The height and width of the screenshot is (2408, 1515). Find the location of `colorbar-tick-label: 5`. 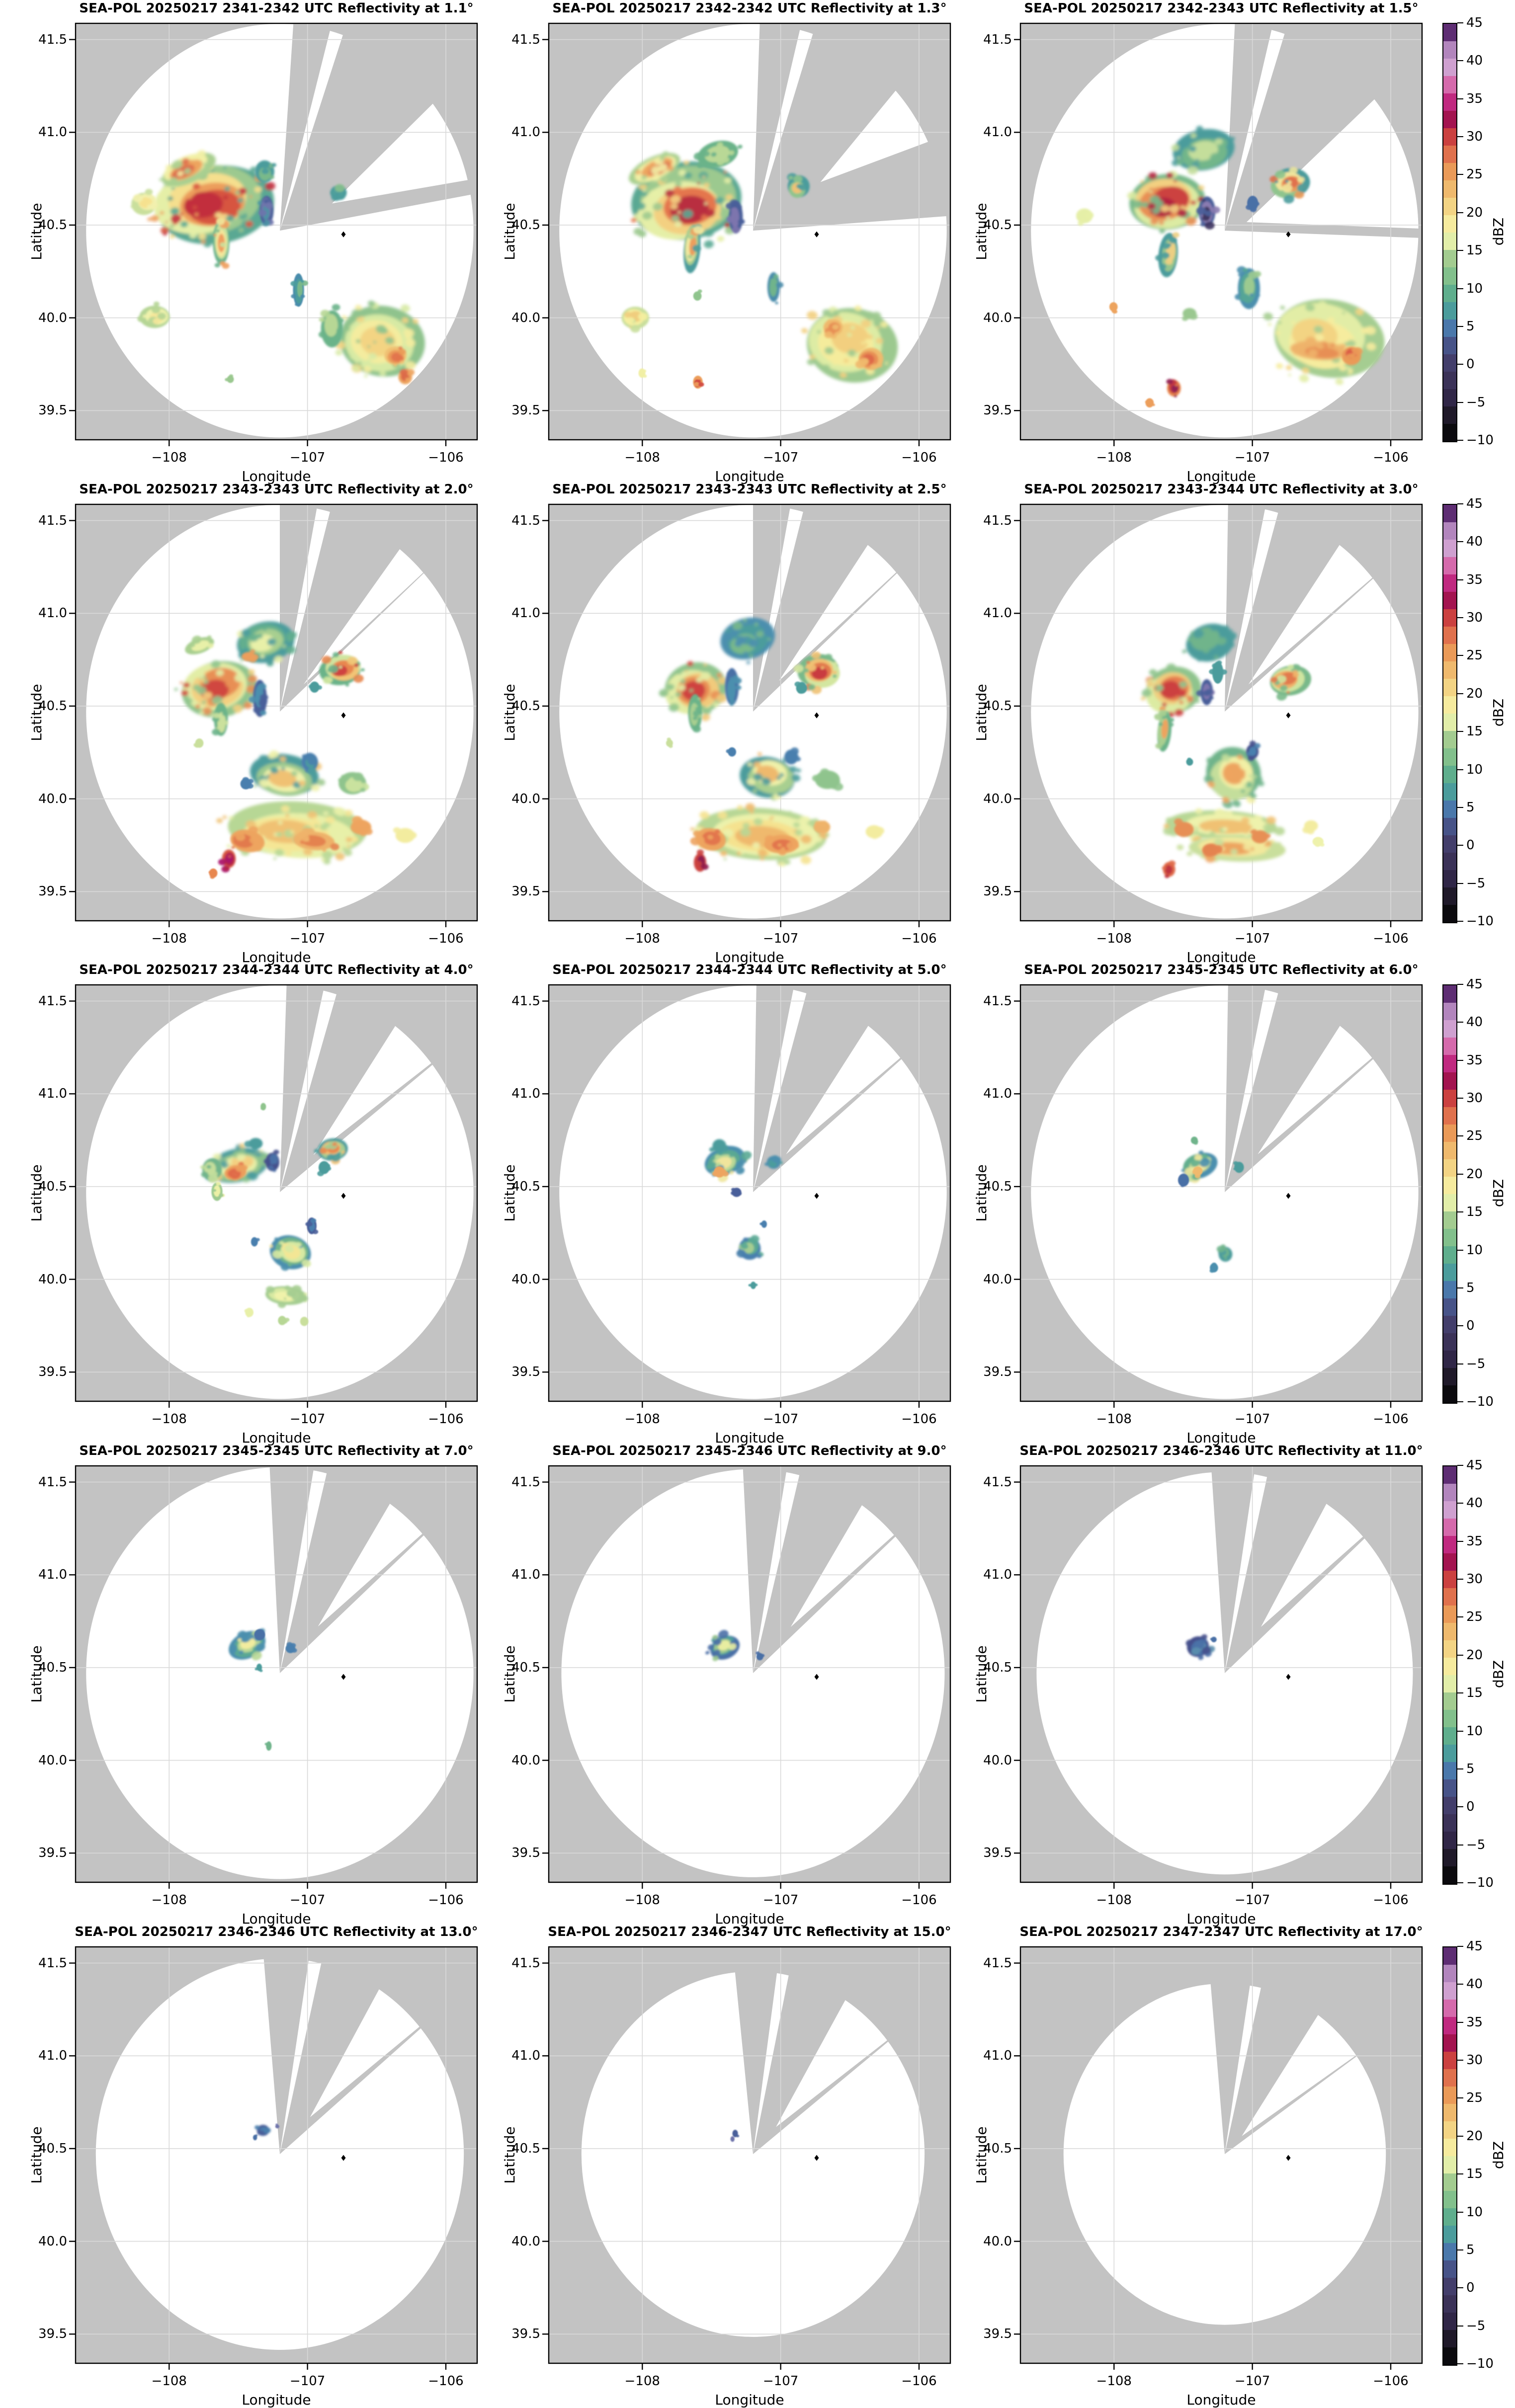

colorbar-tick-label: 5 is located at coordinates (1470, 326).